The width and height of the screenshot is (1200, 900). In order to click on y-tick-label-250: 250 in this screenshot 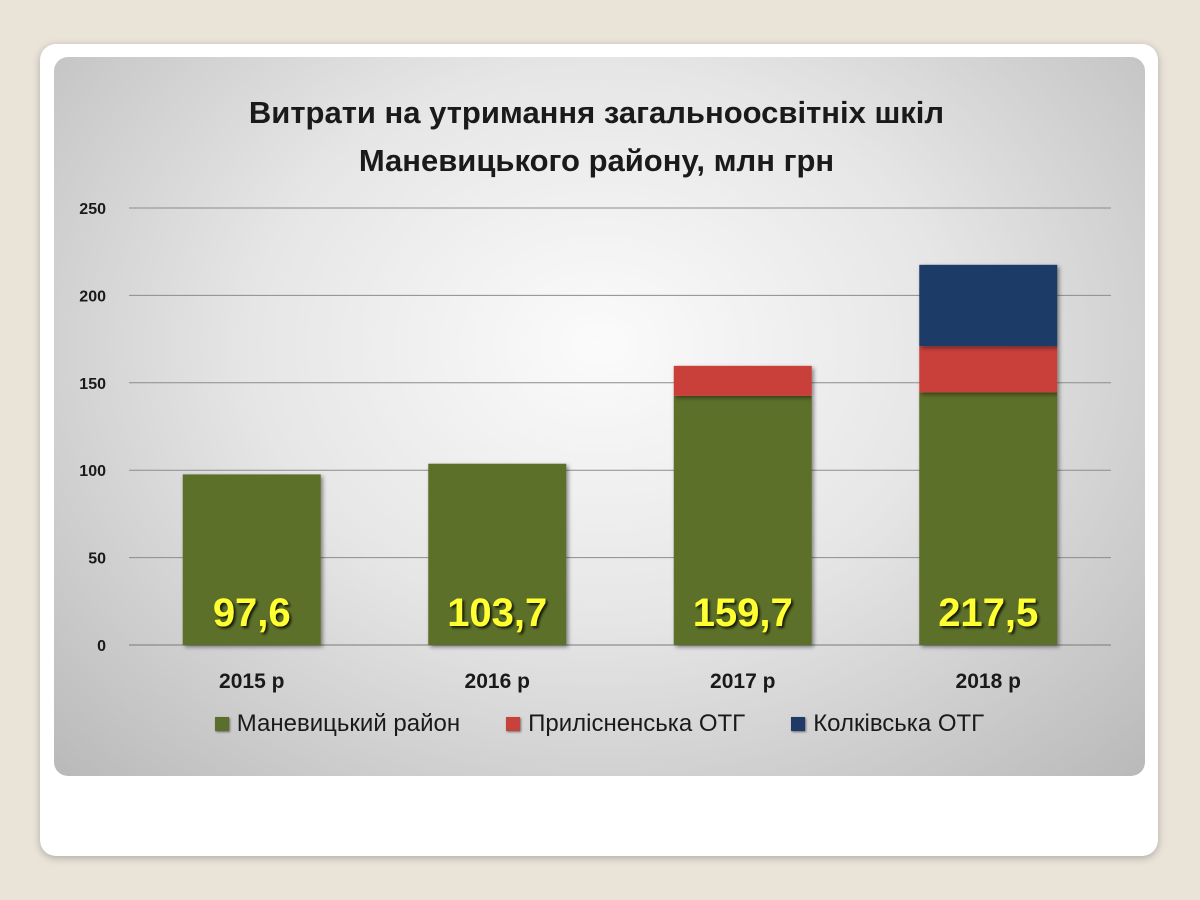, I will do `click(92, 209)`.